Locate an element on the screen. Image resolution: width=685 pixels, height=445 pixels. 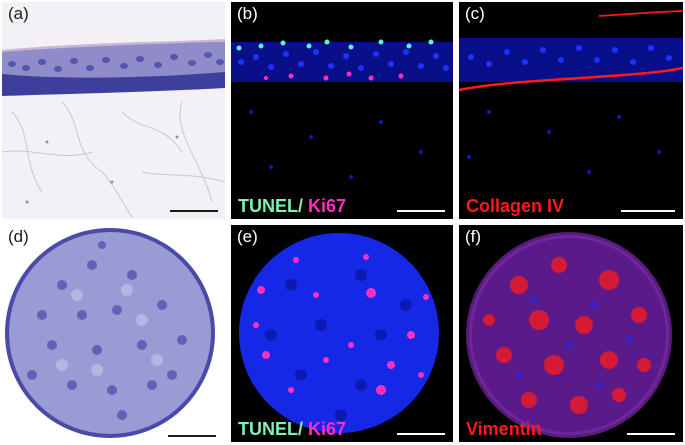
stain-vimentin: Vimentin is located at coordinates (504, 429).